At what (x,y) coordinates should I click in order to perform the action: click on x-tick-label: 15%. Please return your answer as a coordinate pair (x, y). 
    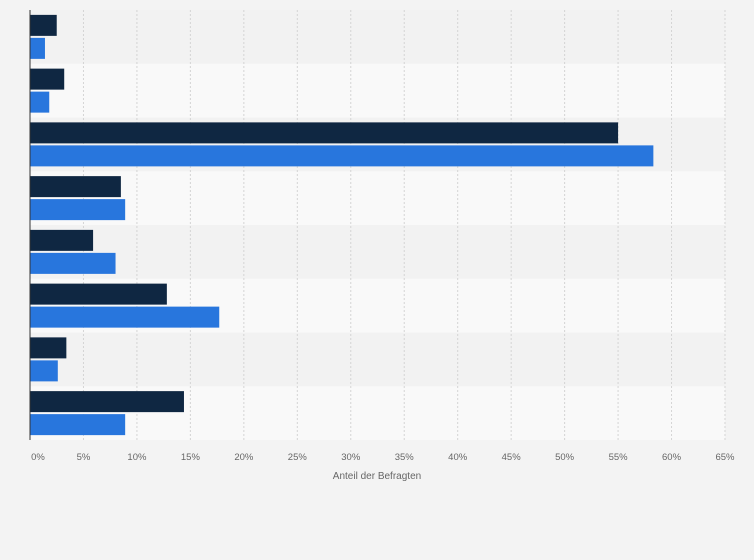
    Looking at the image, I should click on (191, 457).